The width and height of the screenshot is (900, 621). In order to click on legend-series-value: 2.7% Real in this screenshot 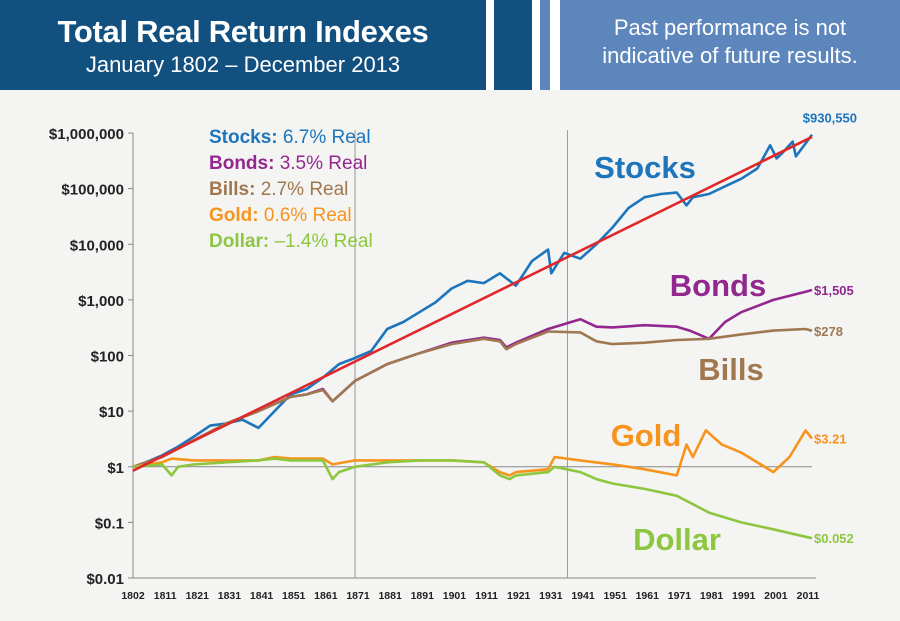, I will do `click(301, 189)`.